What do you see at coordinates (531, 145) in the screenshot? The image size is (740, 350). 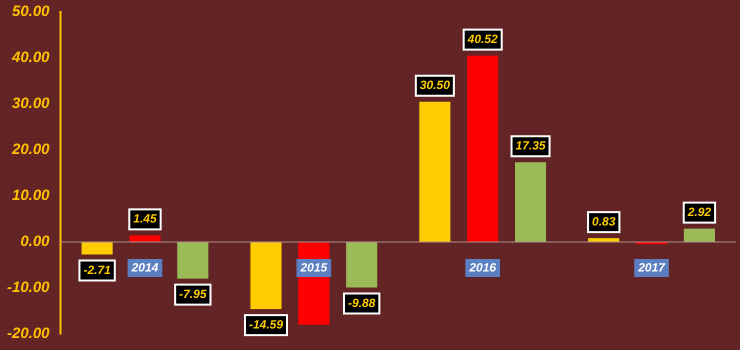 I see `data-label: 17.35` at bounding box center [531, 145].